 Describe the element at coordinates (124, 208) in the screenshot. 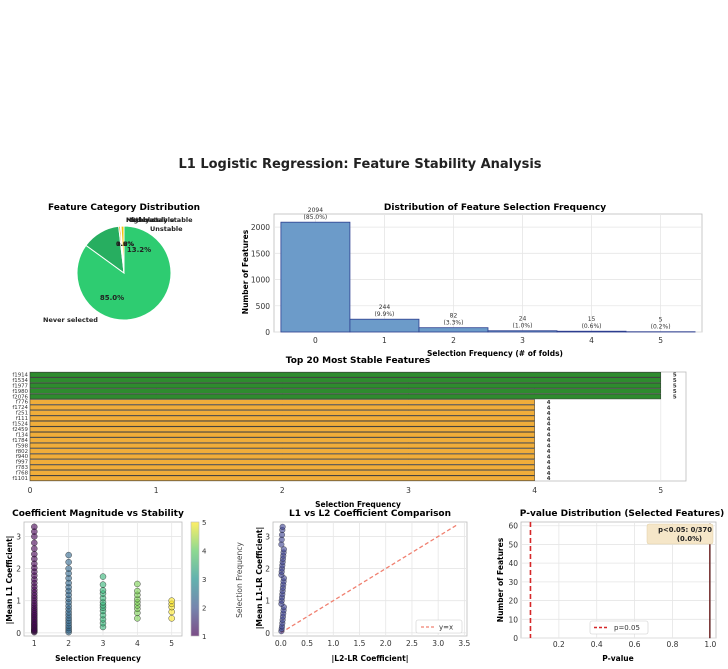

I see `pie-chart-title: Feature Category Distribution` at that location.